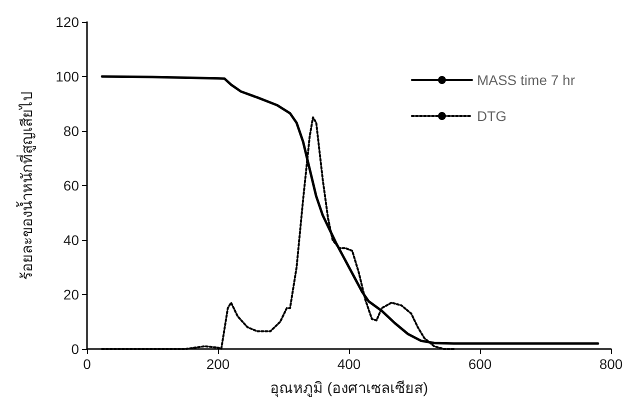 Image resolution: width=630 pixels, height=419 pixels. I want to click on y-axis-title: ร้อยละของน้ำหนักที่สูญเสียไป, so click(26, 185).